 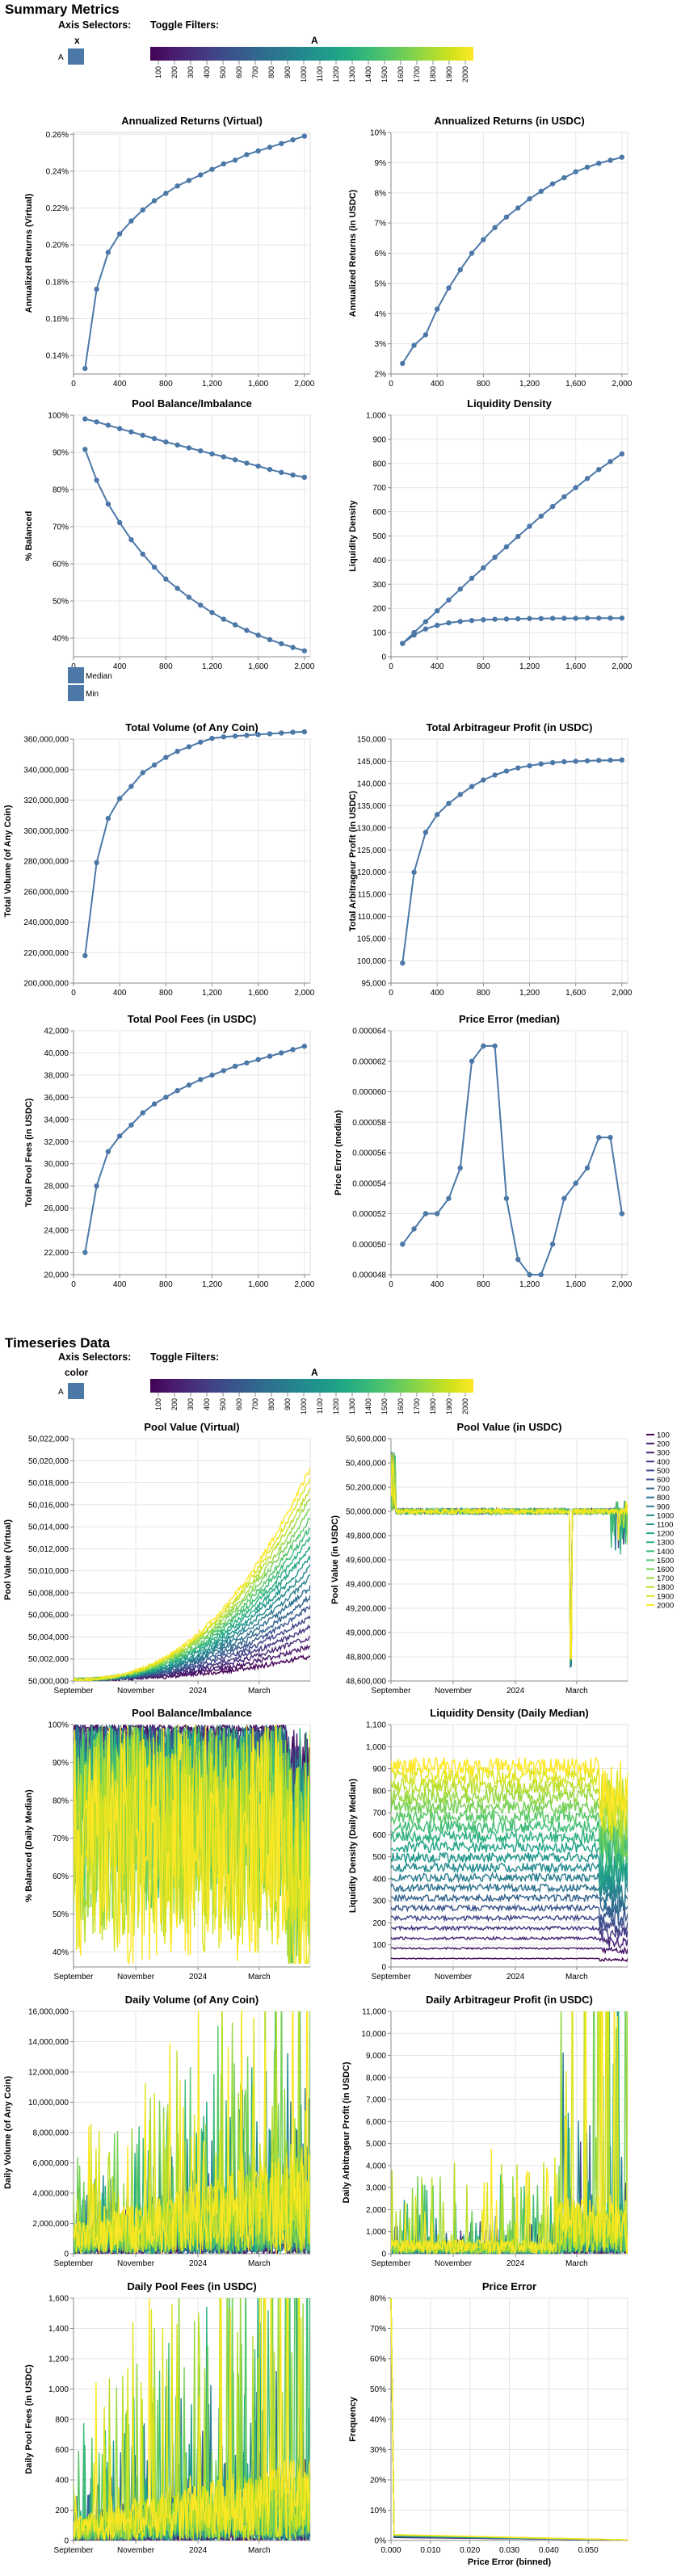 I want to click on y-tick-label: 120,000, so click(x=372, y=872).